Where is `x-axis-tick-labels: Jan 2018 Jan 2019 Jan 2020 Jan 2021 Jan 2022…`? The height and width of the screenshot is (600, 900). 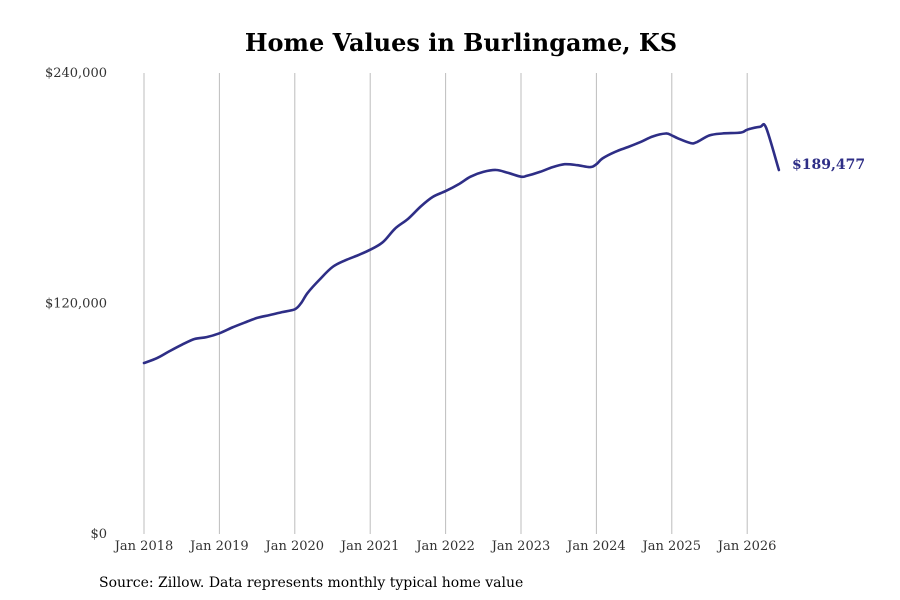 x-axis-tick-labels: Jan 2018 Jan 2019 Jan 2020 Jan 2021 Jan 2022… is located at coordinates (445, 546).